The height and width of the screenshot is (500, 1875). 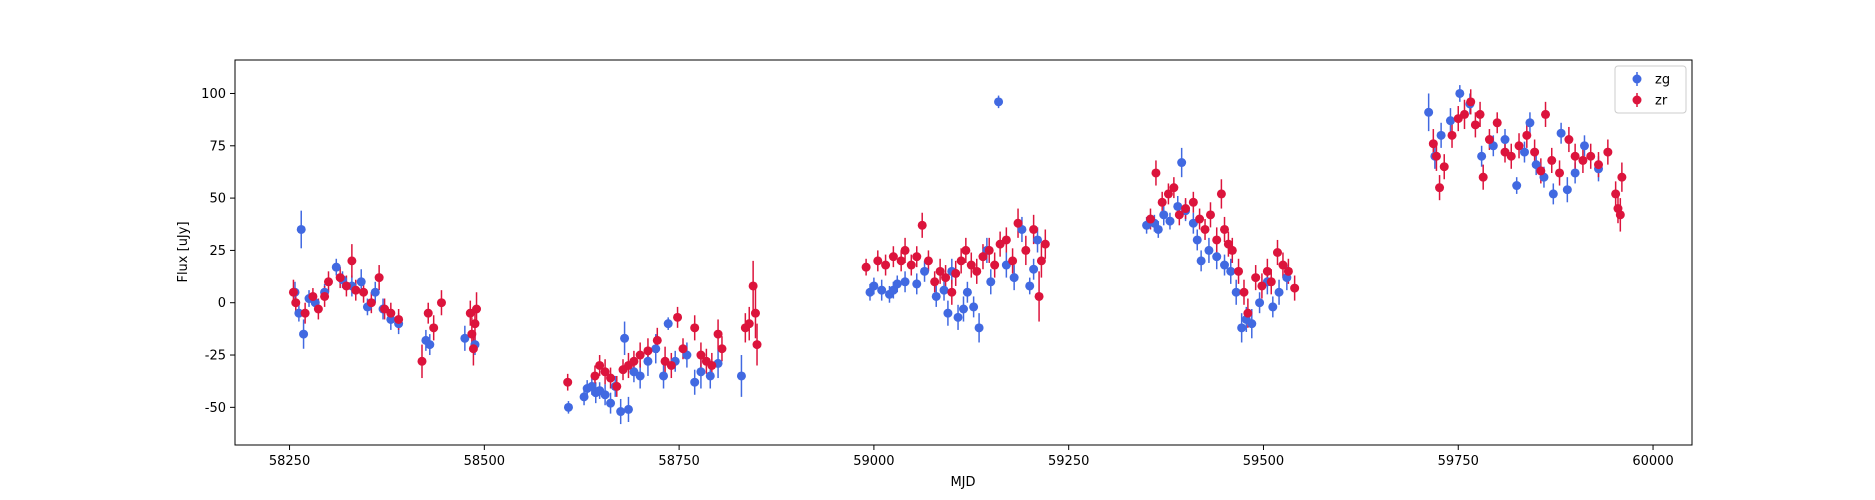 What do you see at coordinates (873, 461) in the screenshot?
I see `x-tick-label: 59000` at bounding box center [873, 461].